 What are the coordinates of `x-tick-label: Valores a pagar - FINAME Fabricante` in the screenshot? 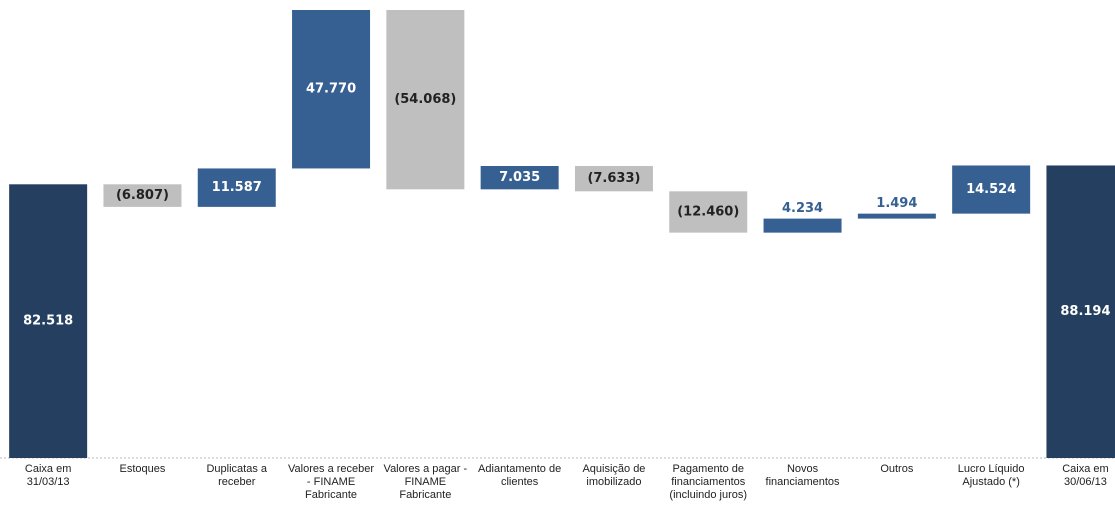 It's located at (425, 482).